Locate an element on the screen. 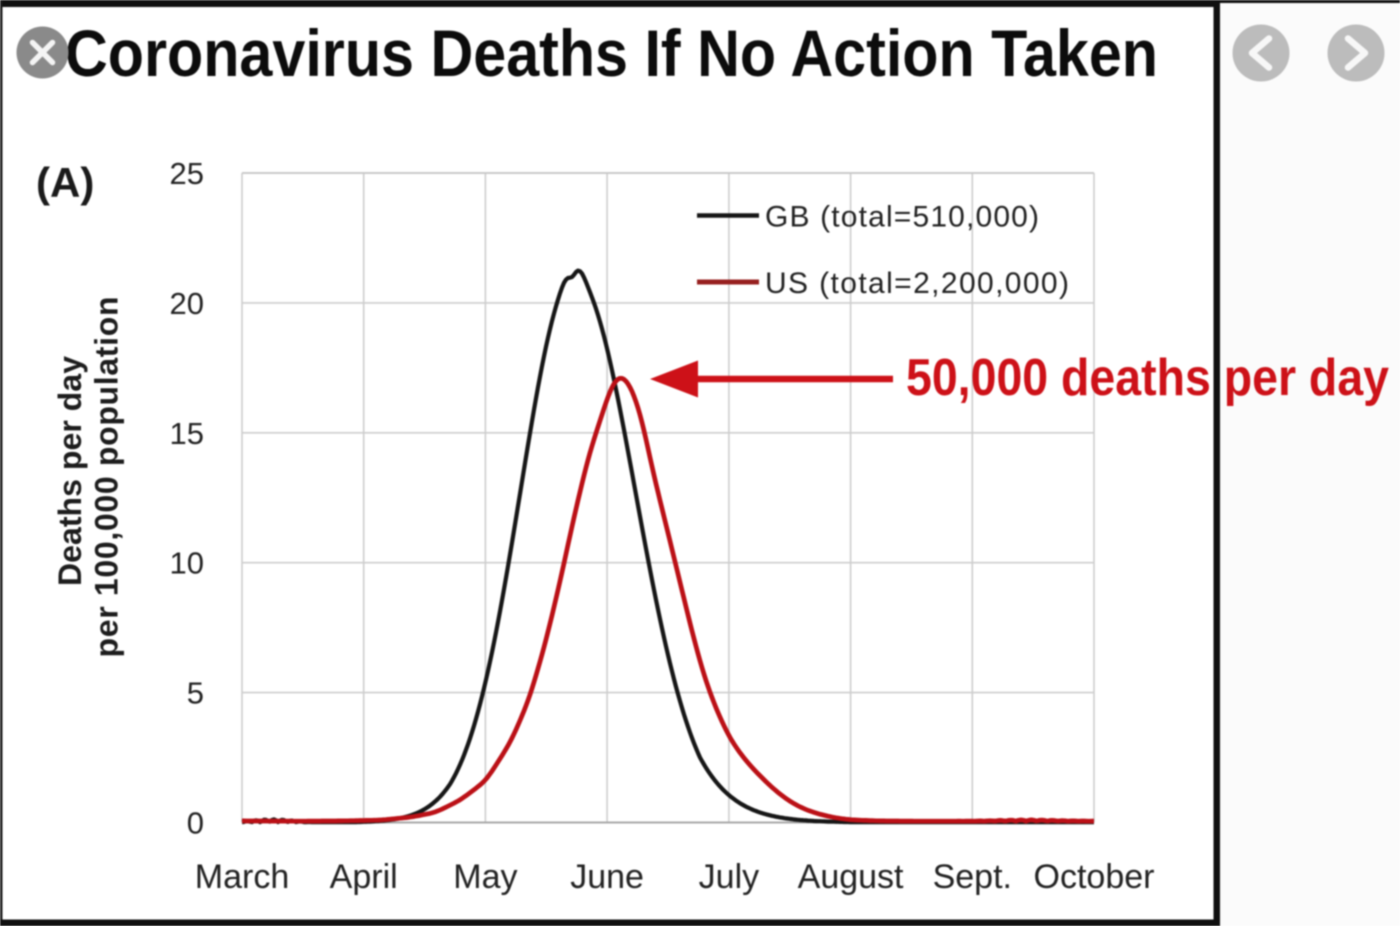 This screenshot has width=1400, height=926. svg-text: August is located at coordinates (851, 877).